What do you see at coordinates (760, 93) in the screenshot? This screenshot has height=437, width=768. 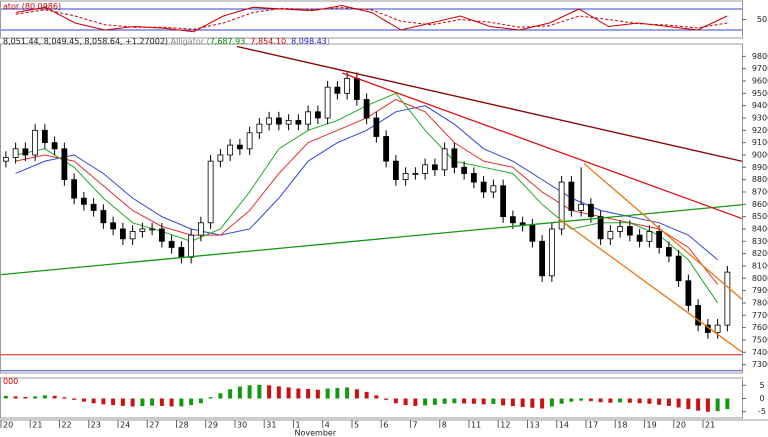 I see `y-tick-label: 9500` at bounding box center [760, 93].